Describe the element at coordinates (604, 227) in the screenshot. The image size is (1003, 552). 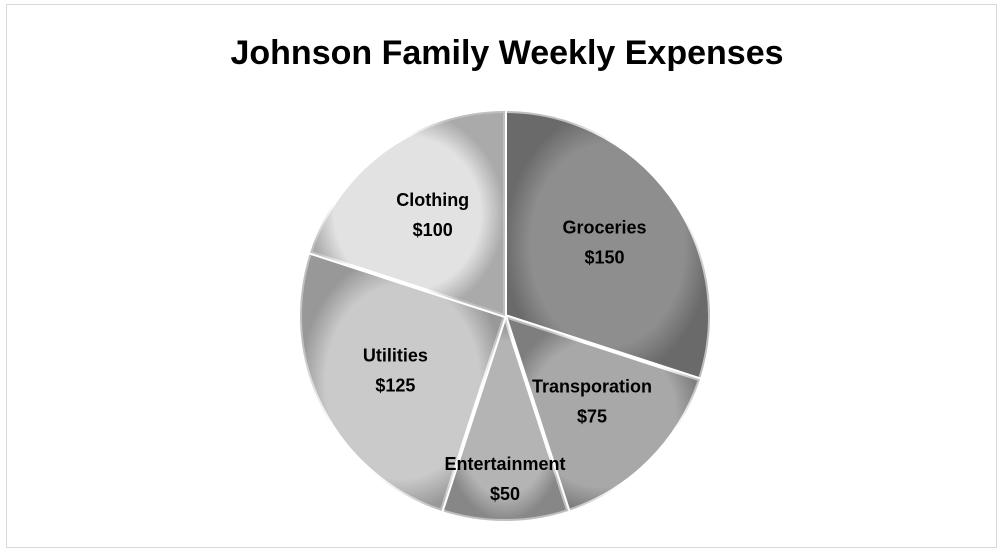
I see `slice-label: Groceries` at that location.